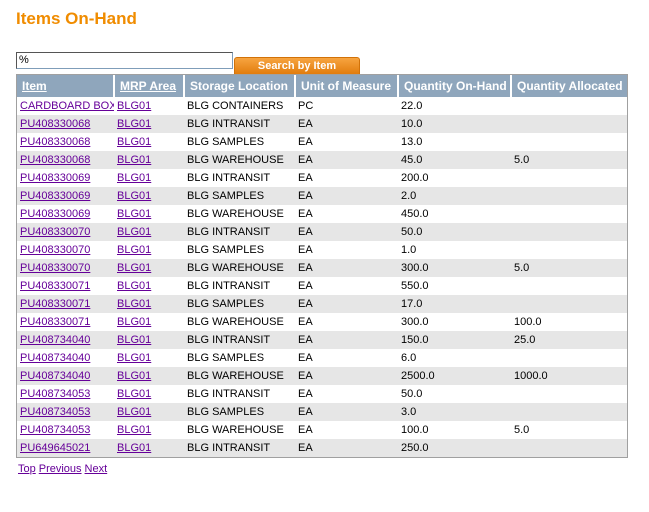  Describe the element at coordinates (124, 60) in the screenshot. I see `search-input` at that location.